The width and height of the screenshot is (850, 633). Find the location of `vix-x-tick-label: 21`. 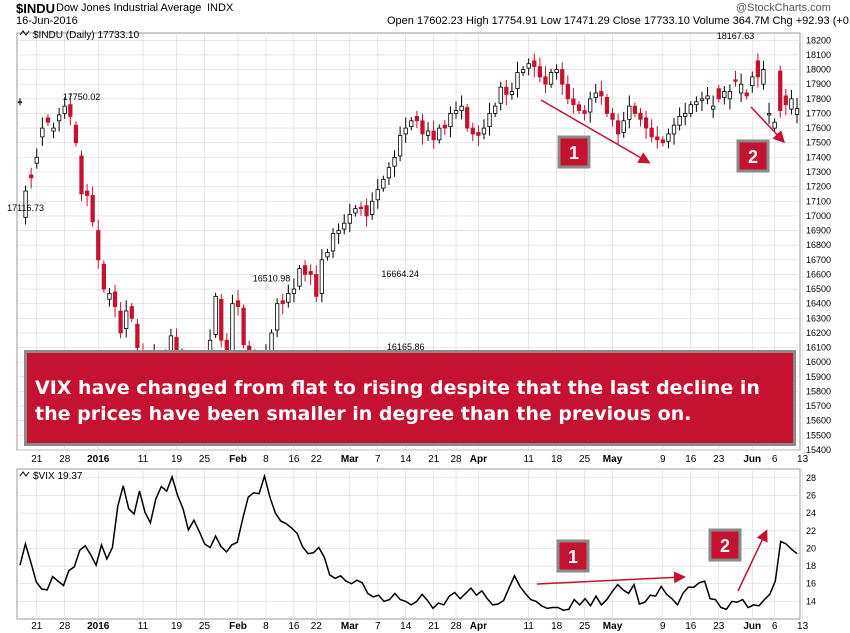

vix-x-tick-label: 21 is located at coordinates (434, 626).